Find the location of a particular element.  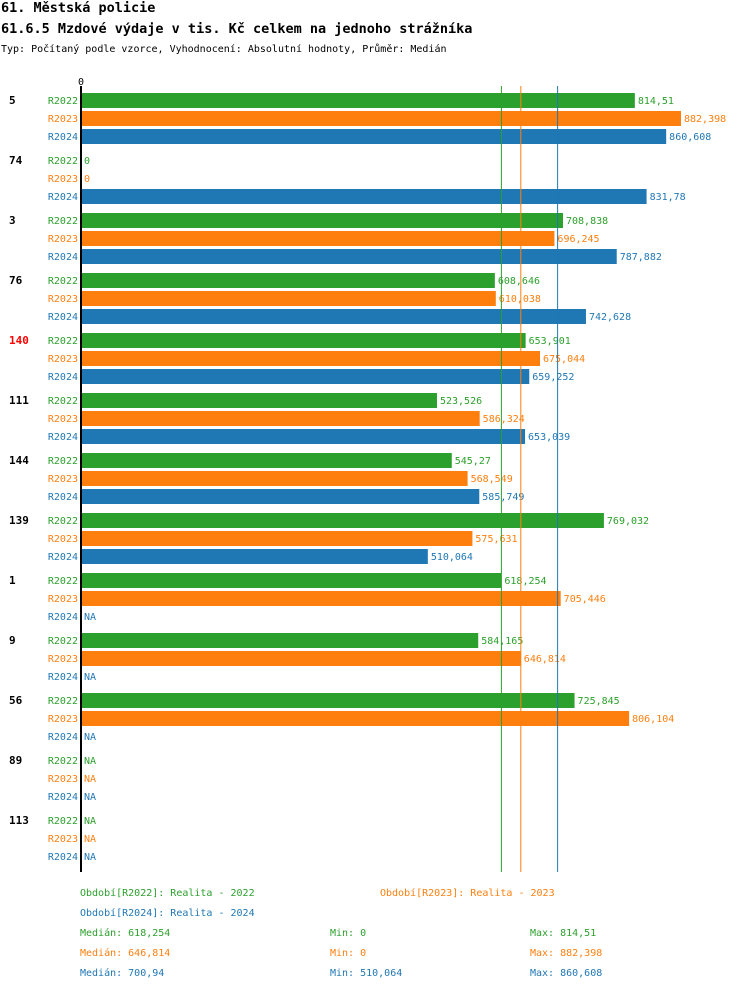

legend-max-2023: Max: 882,398 is located at coordinates (566, 953).